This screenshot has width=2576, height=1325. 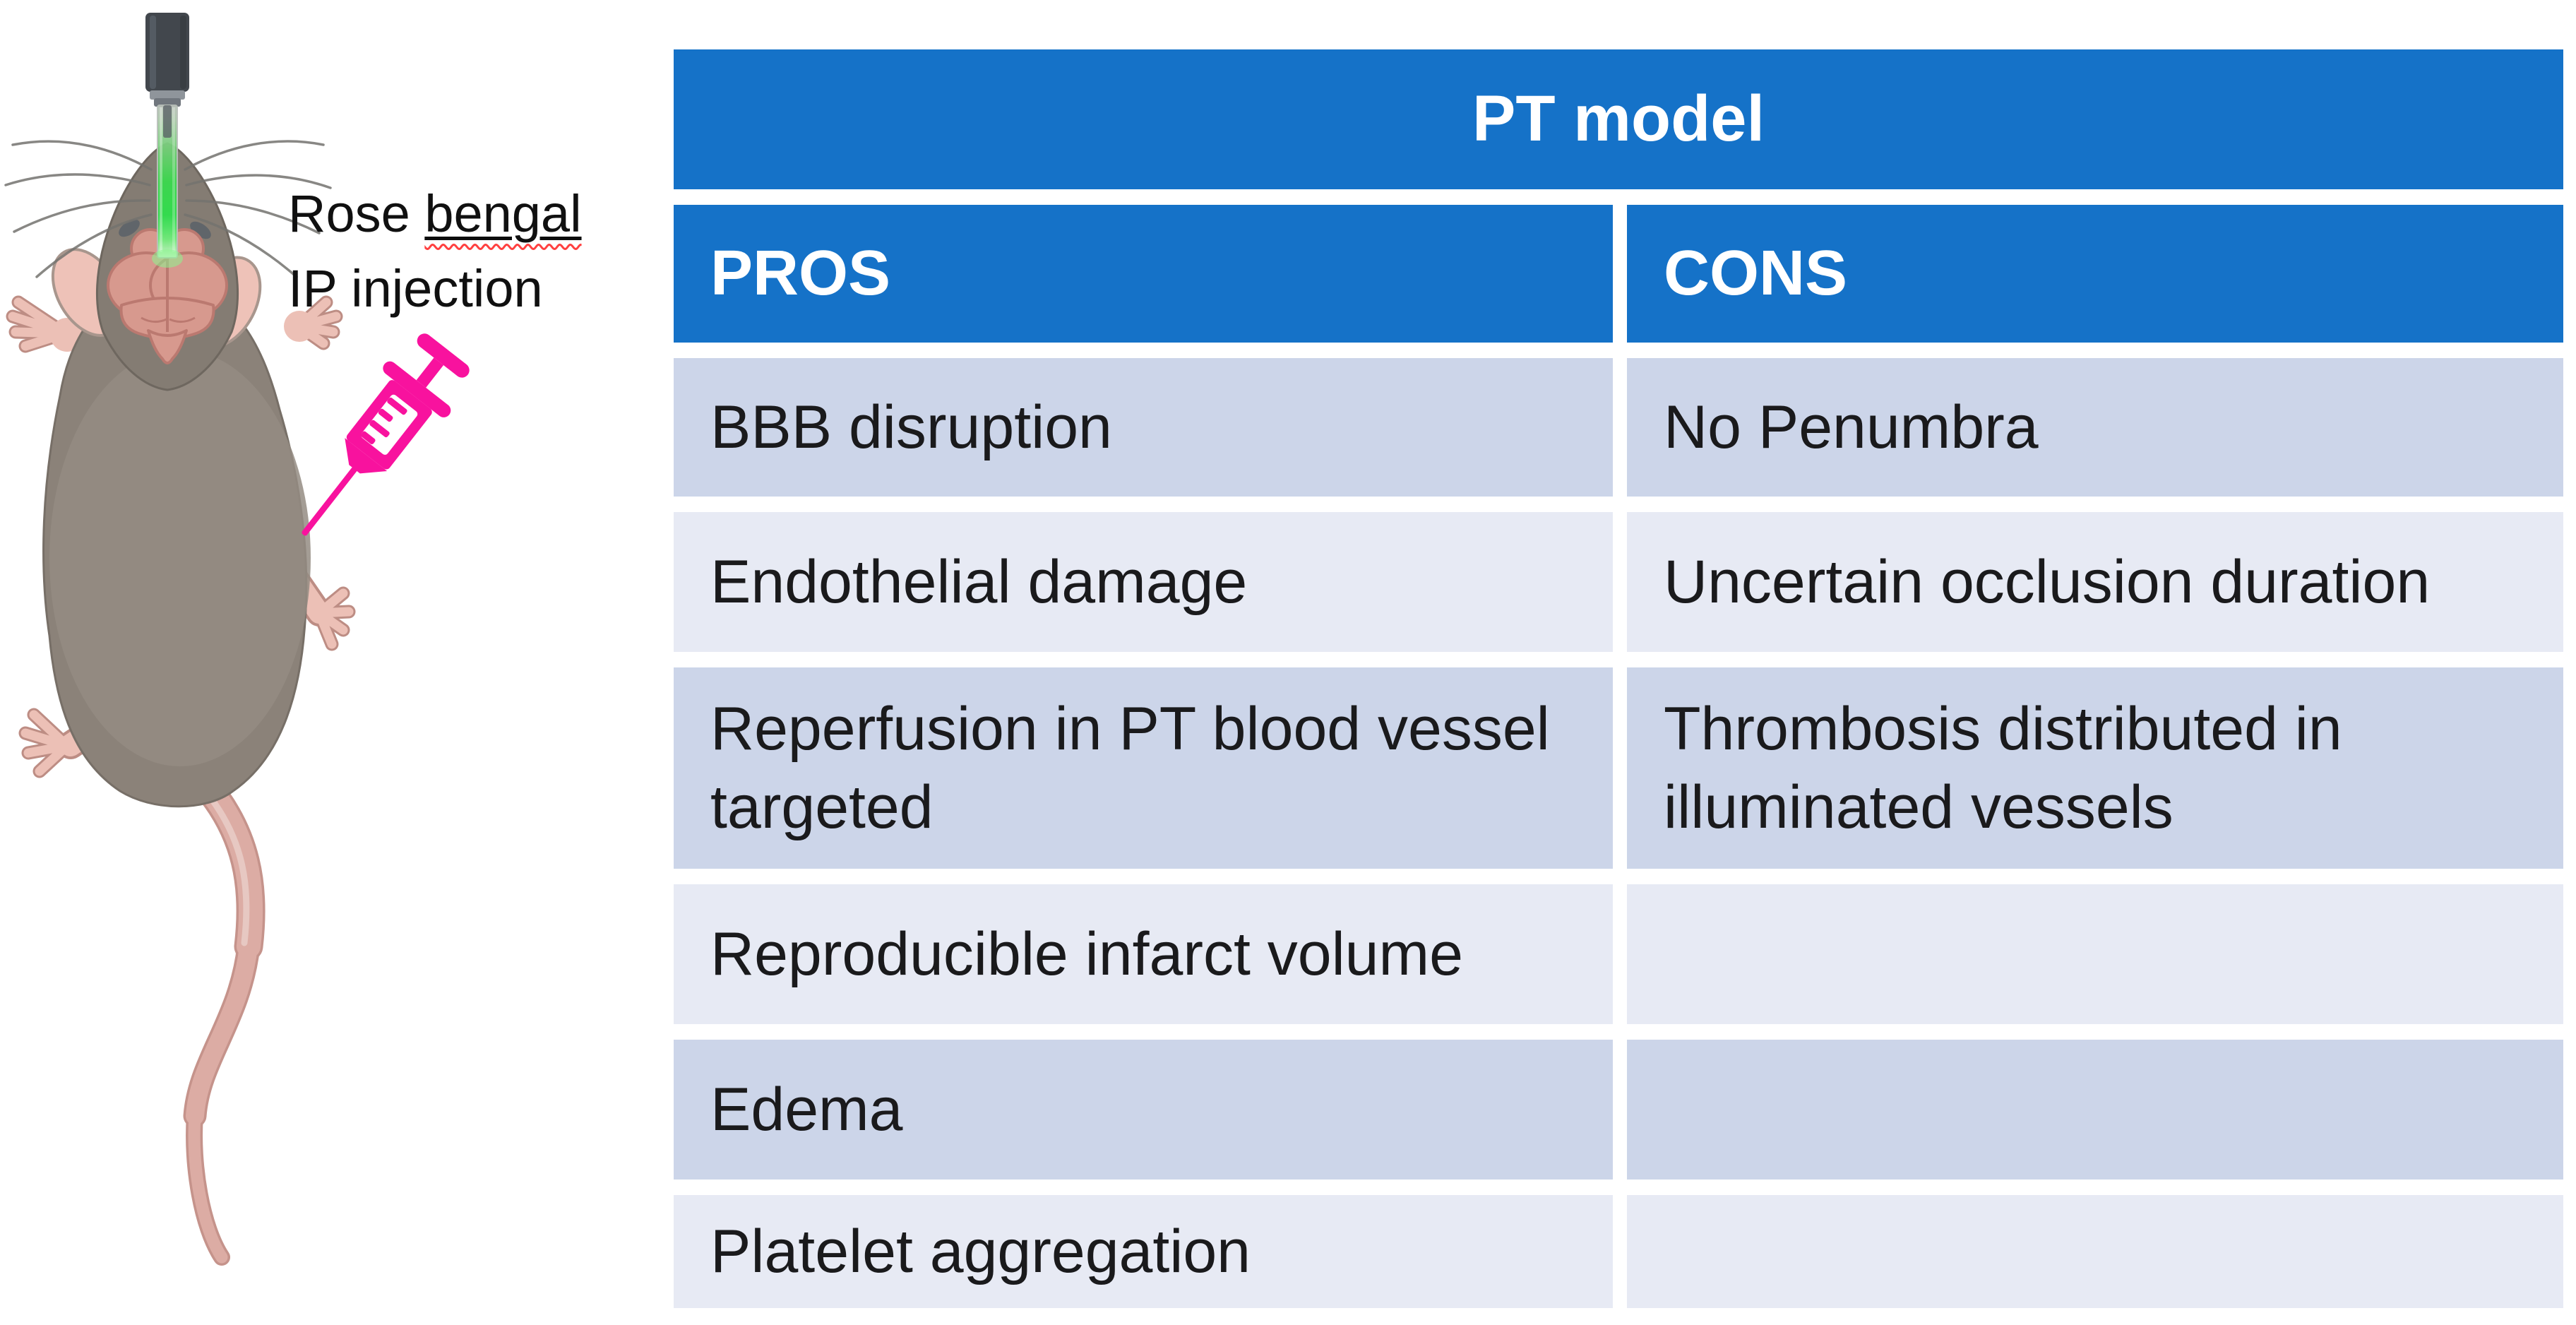 I want to click on pros-cell: Reproducible infarct volume, so click(x=1143, y=954).